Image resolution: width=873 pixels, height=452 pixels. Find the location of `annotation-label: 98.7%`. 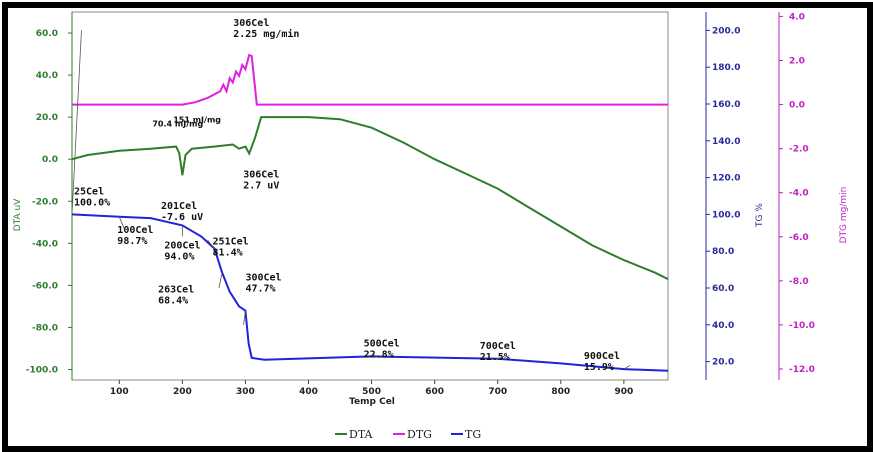

annotation-label: 98.7% is located at coordinates (132, 241).